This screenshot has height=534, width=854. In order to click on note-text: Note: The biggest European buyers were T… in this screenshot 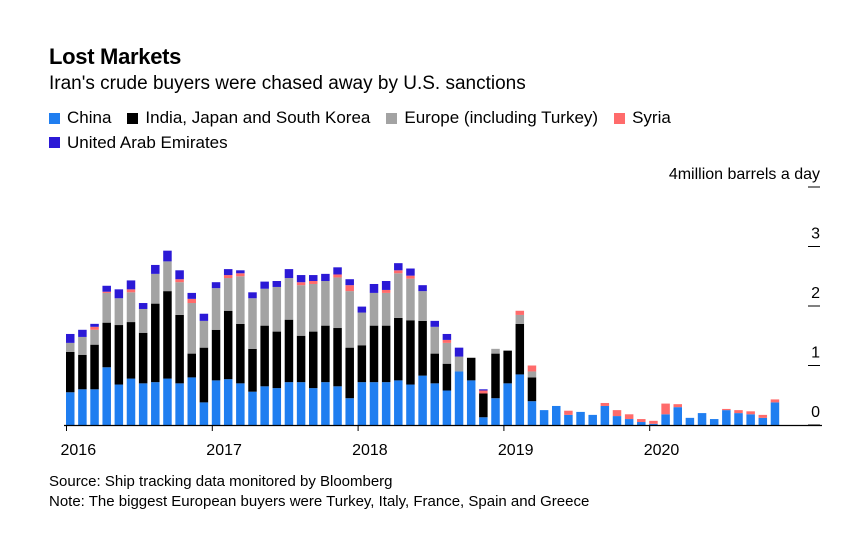, I will do `click(319, 501)`.